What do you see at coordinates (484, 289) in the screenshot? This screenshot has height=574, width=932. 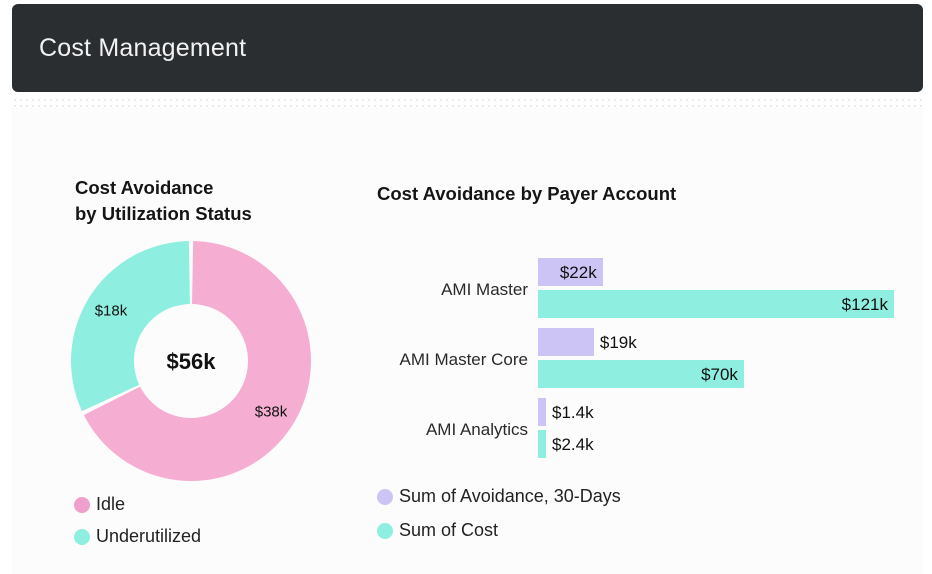 I see `category-label-0: AMI Master` at bounding box center [484, 289].